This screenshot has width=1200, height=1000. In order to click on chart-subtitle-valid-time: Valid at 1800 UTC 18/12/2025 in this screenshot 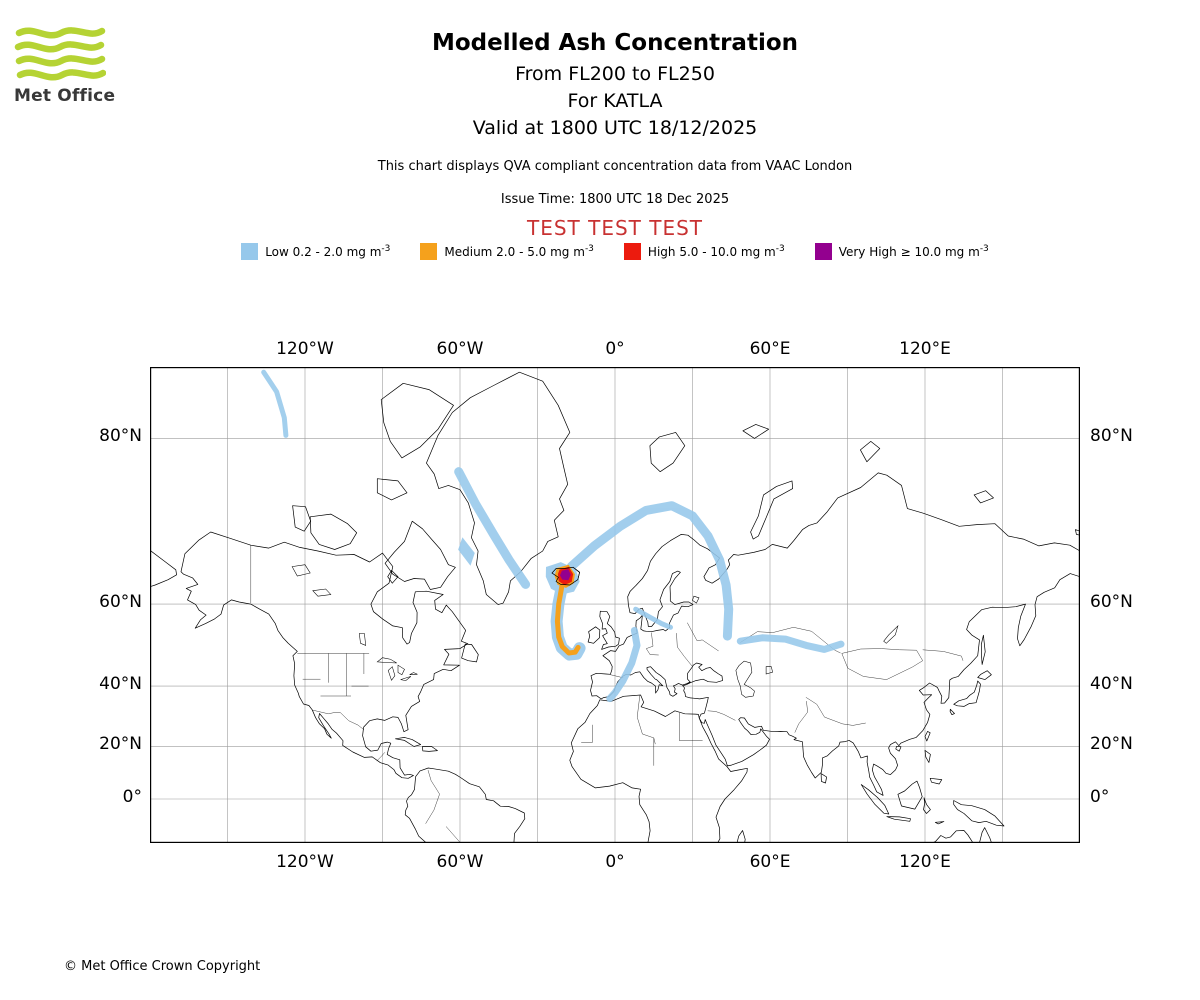, I will do `click(615, 128)`.